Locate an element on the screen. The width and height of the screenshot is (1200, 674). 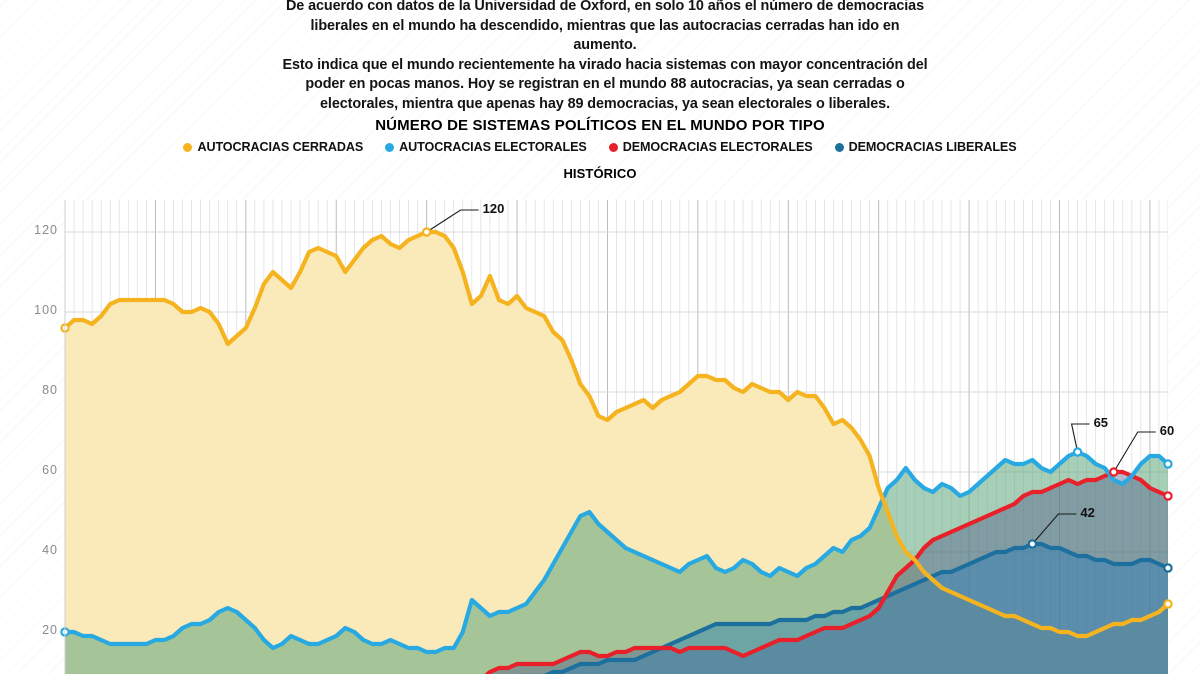
legend-item-democracias-electorales: DEMOCRACIAS ELECTORALES is located at coordinates (710, 147).